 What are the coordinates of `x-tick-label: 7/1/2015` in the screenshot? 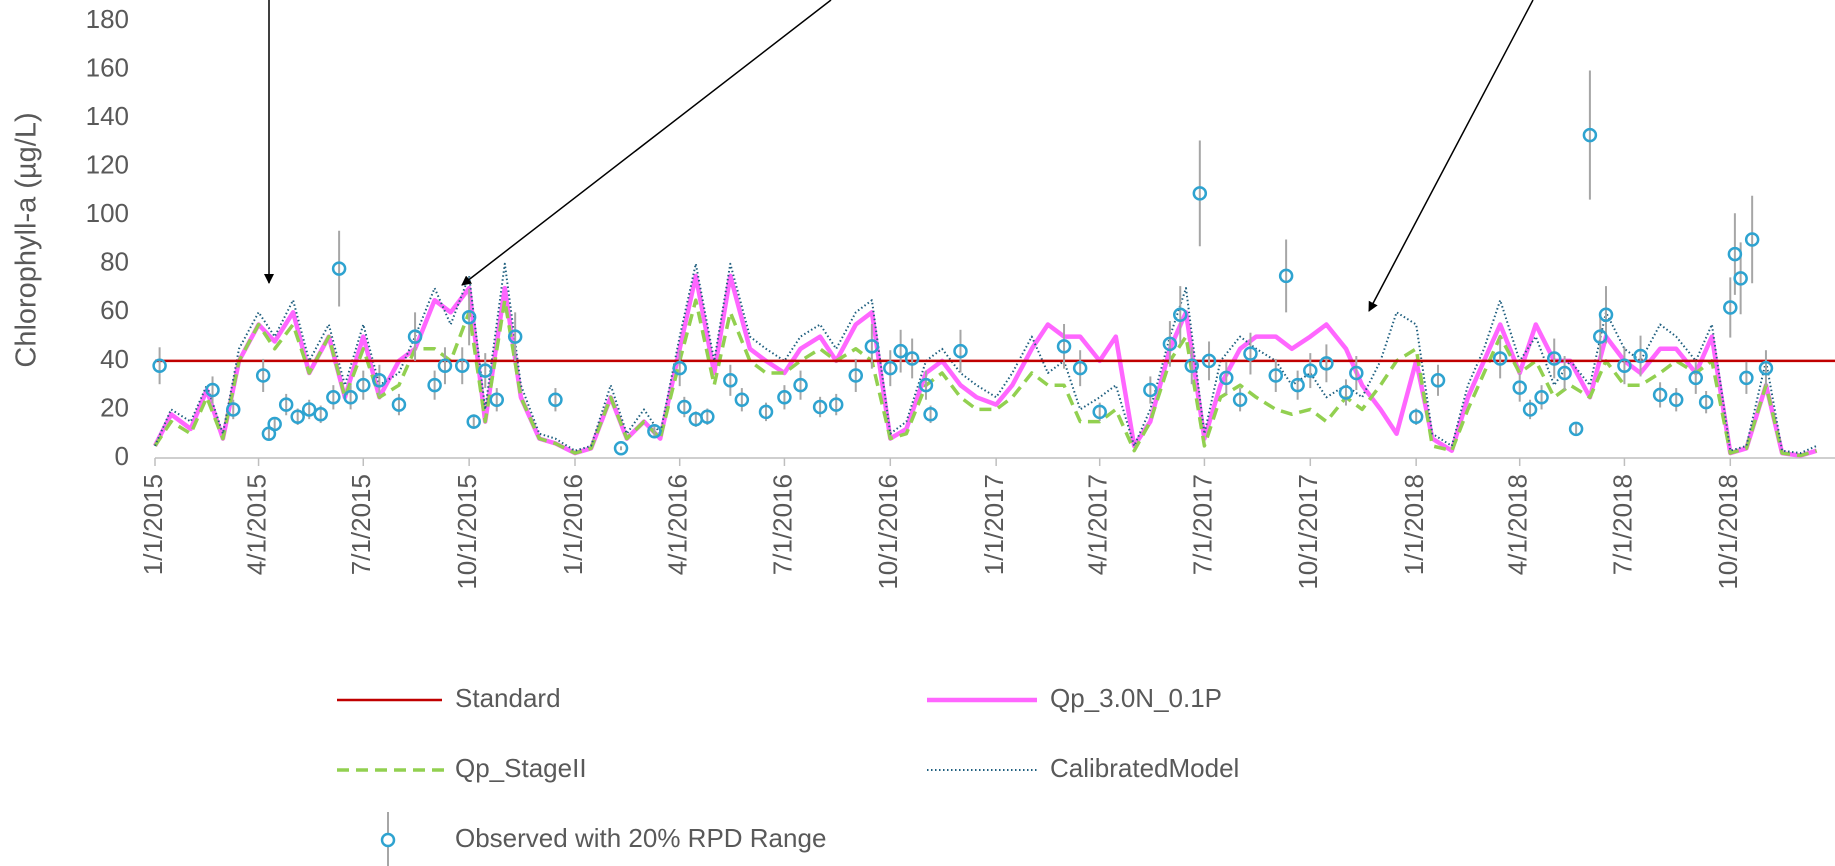 It's located at (361, 524).